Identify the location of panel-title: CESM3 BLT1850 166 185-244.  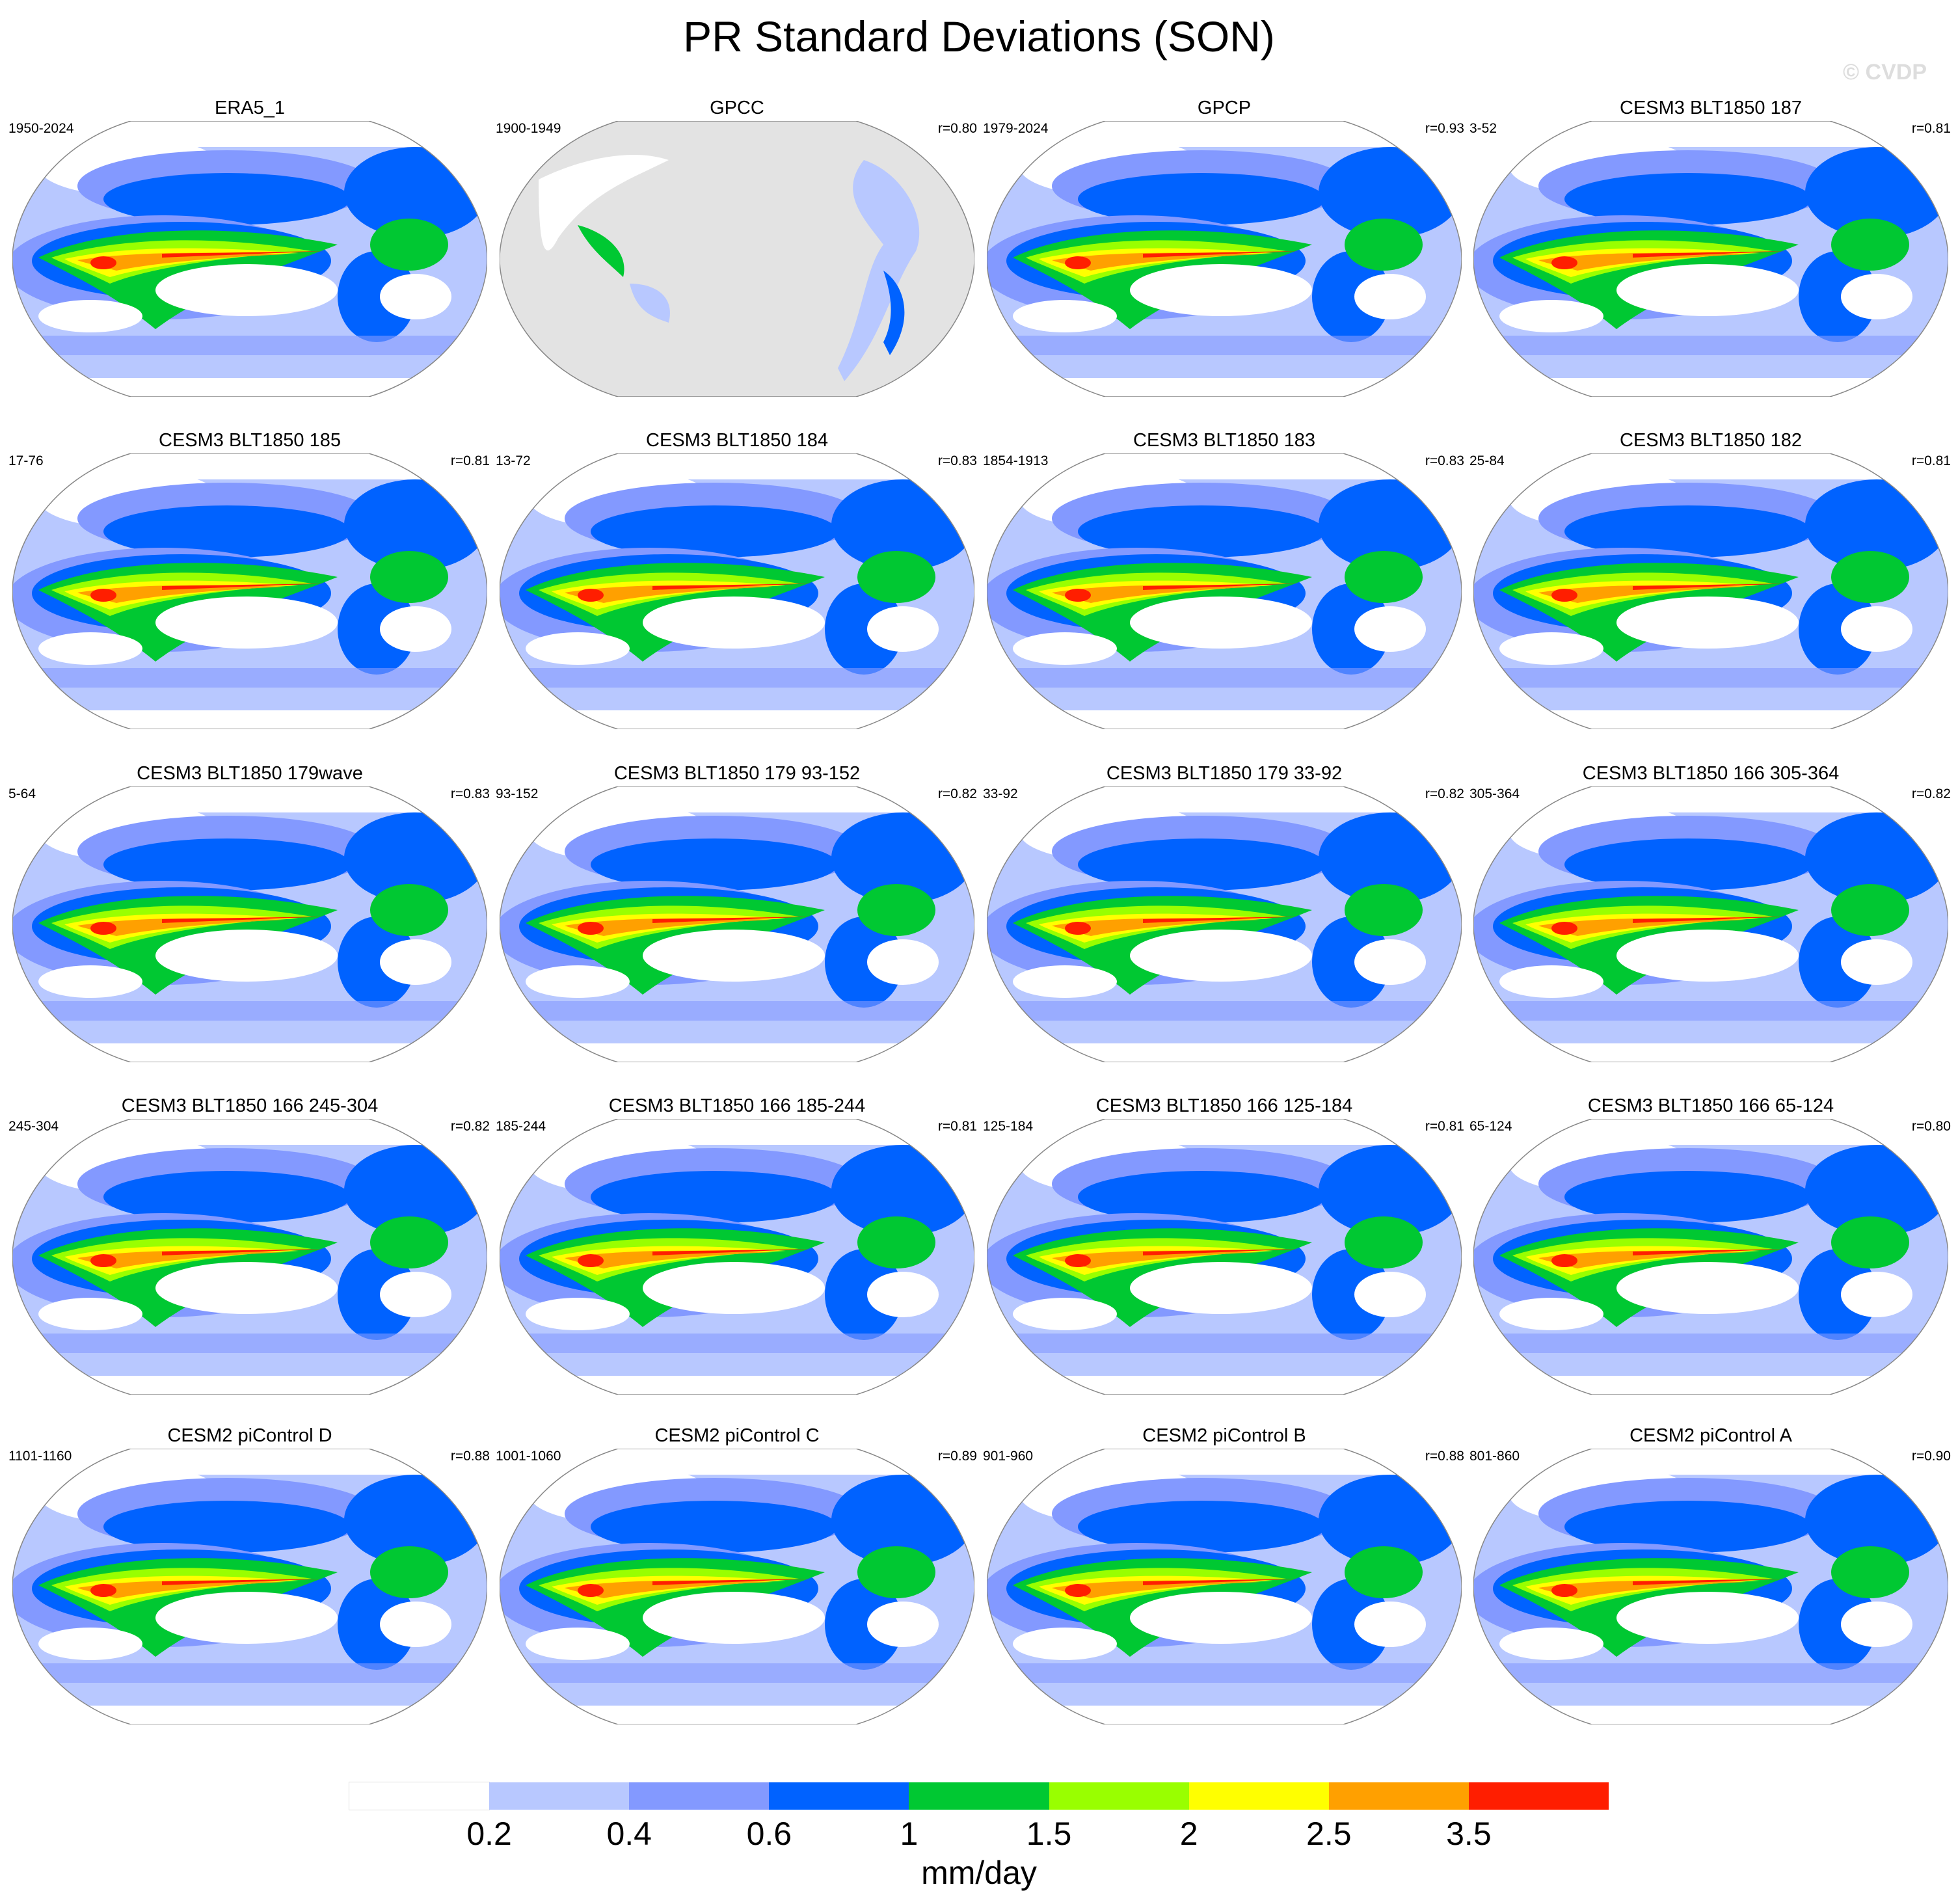
(737, 1105).